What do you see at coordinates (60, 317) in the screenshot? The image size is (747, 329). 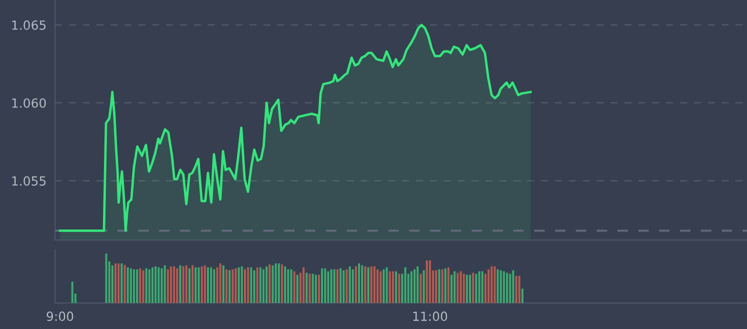 I see `x-tick-label: 9:00` at bounding box center [60, 317].